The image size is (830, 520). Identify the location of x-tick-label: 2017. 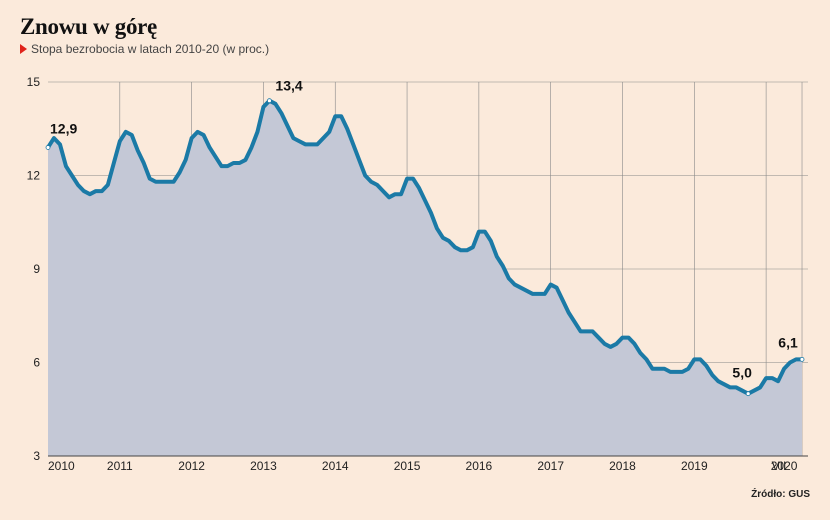
(550, 466).